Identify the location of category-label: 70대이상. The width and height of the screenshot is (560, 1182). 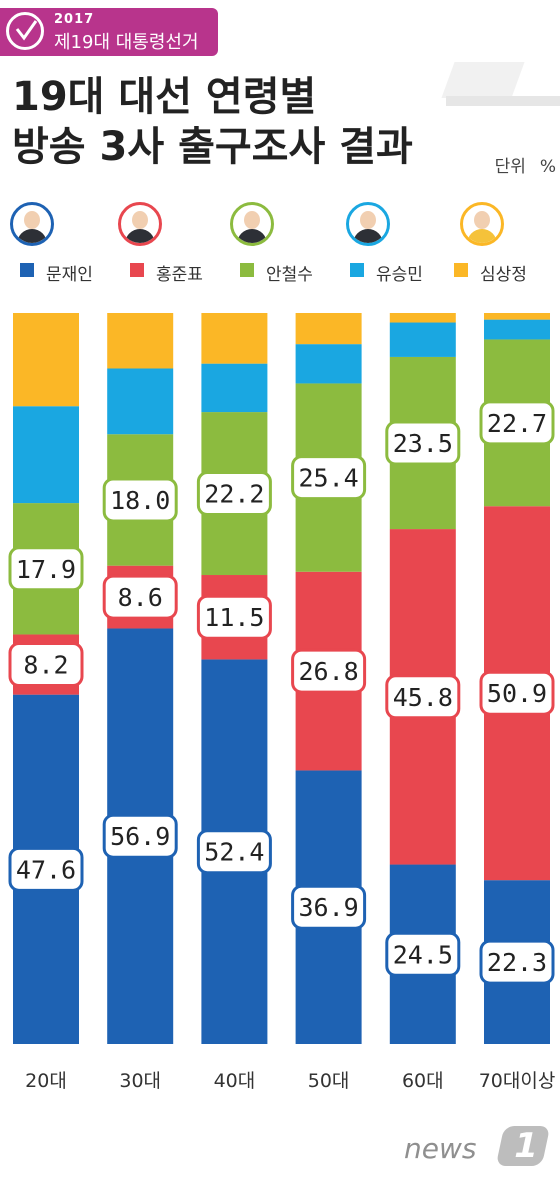
(517, 1081).